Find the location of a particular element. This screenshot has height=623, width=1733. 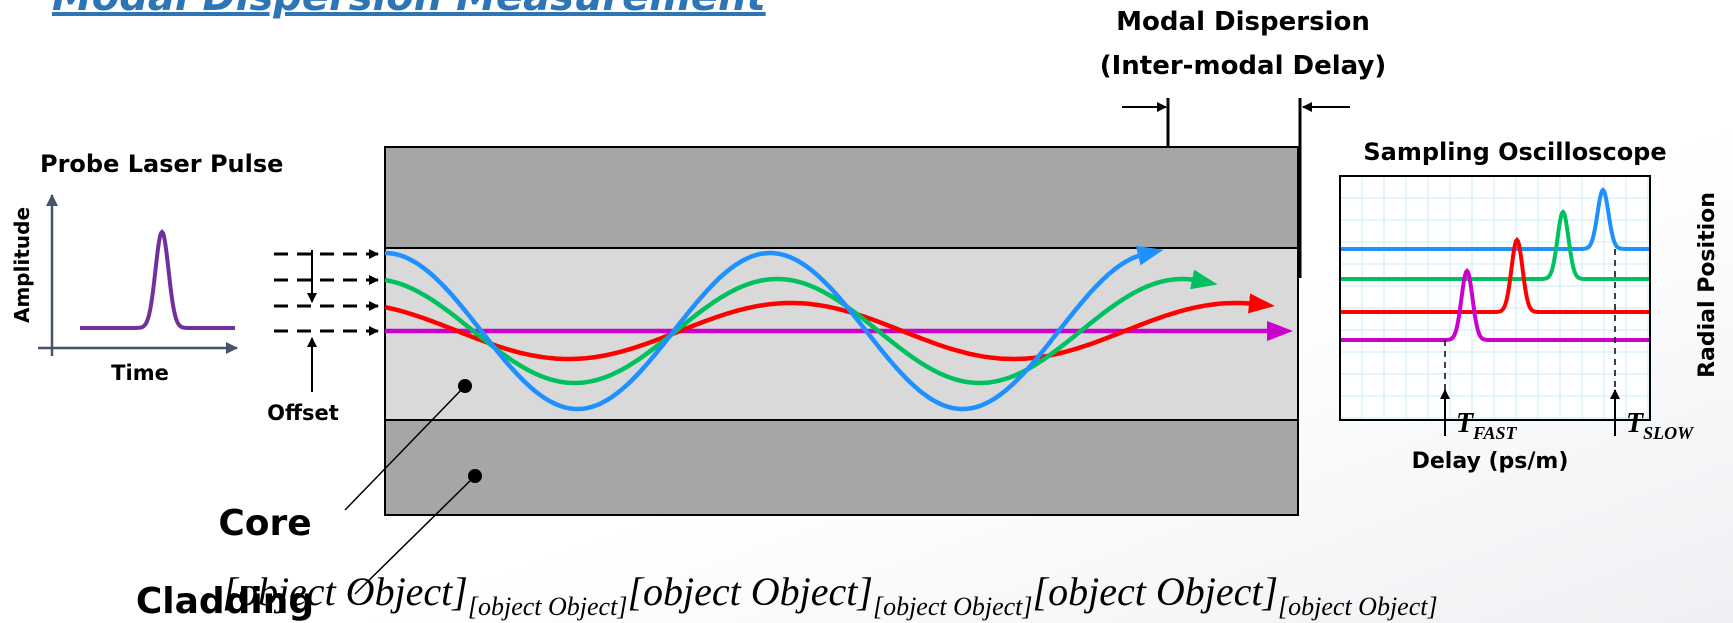

t-fast-label: TFAST is located at coordinates (1486, 425).